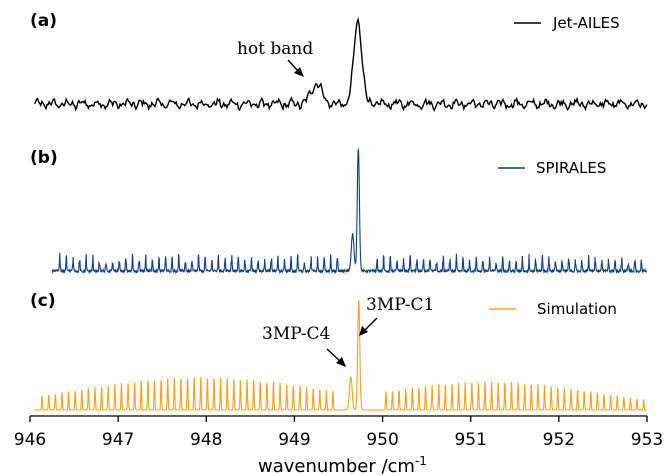 Image resolution: width=669 pixels, height=476 pixels. What do you see at coordinates (296, 334) in the screenshot?
I see `3mp-c4-annotation: 3MP-C4` at bounding box center [296, 334].